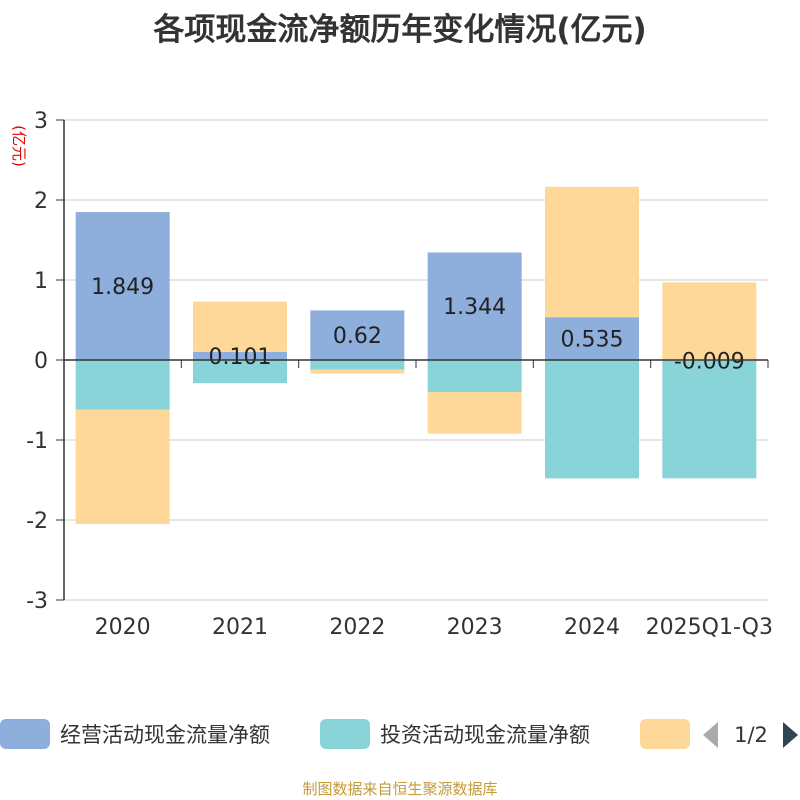  I want to click on bar-series1-2023, so click(474, 306).